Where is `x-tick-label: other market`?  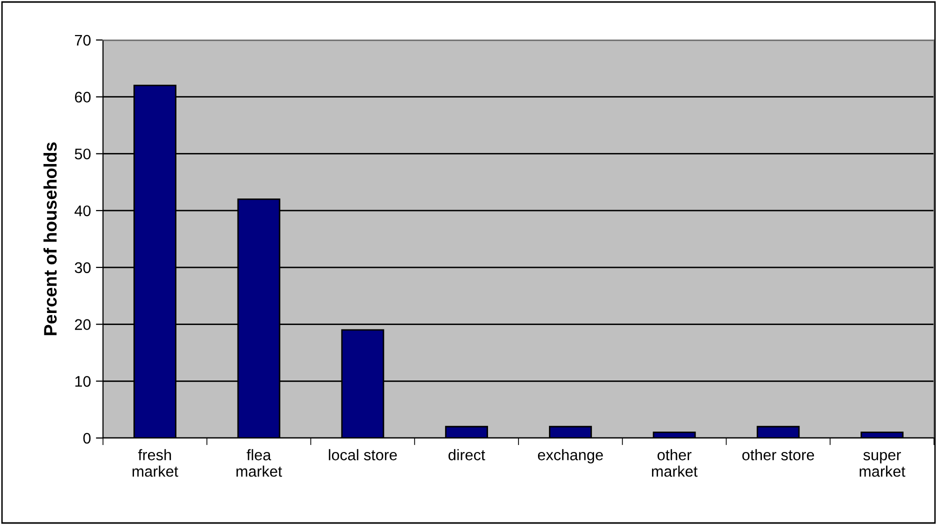 x-tick-label: other market is located at coordinates (675, 463).